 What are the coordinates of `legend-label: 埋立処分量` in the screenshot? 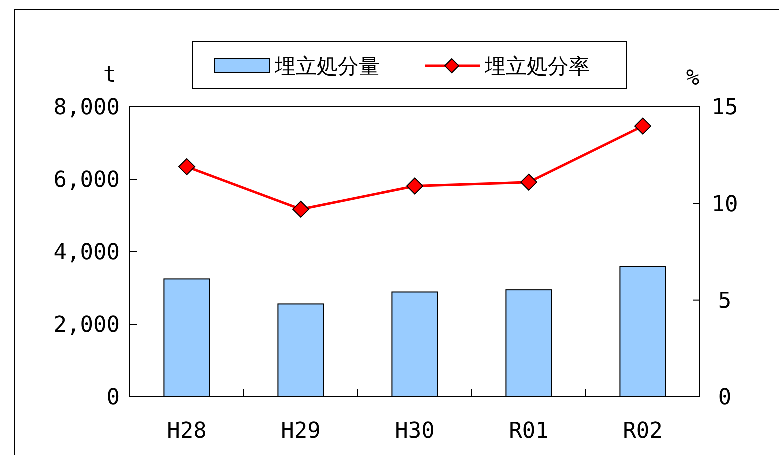 It's located at (327, 66).